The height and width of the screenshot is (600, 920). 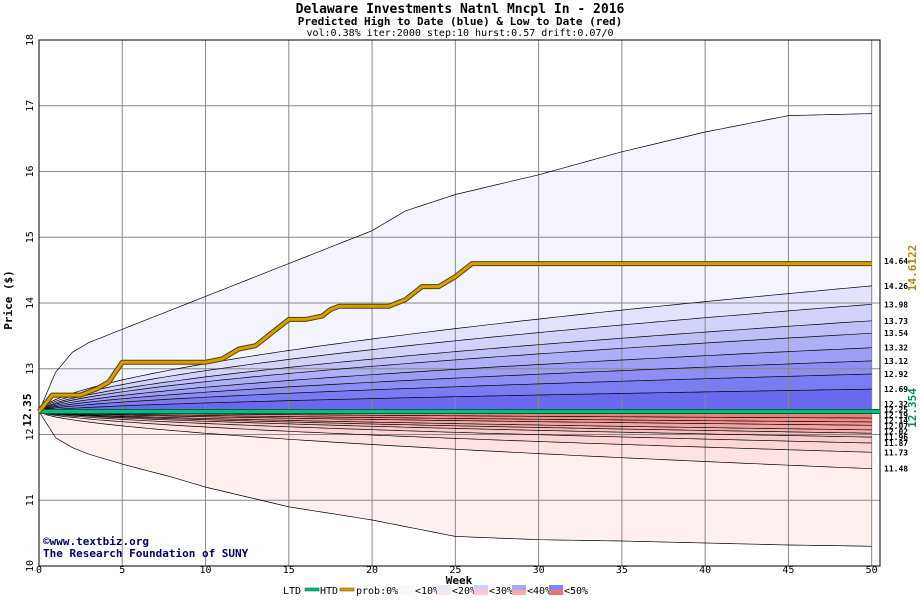 I want to click on x-tick-label: 50, so click(x=872, y=570).